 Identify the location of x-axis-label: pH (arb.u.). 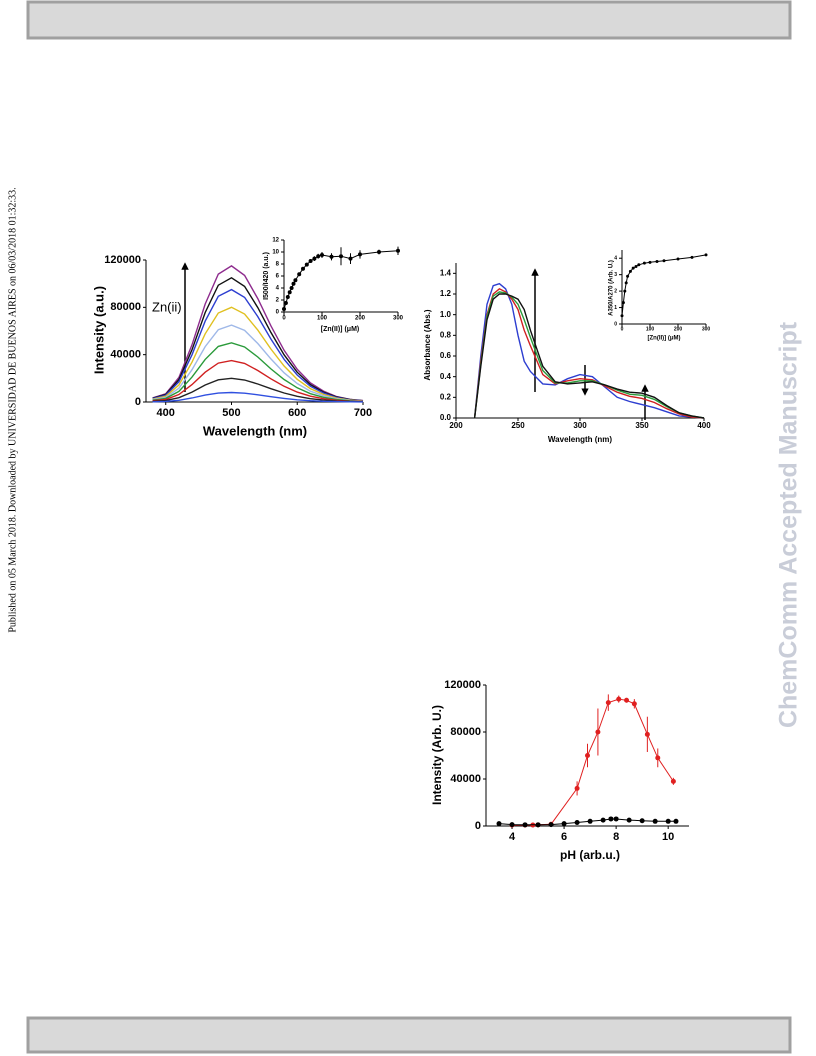
(590, 855).